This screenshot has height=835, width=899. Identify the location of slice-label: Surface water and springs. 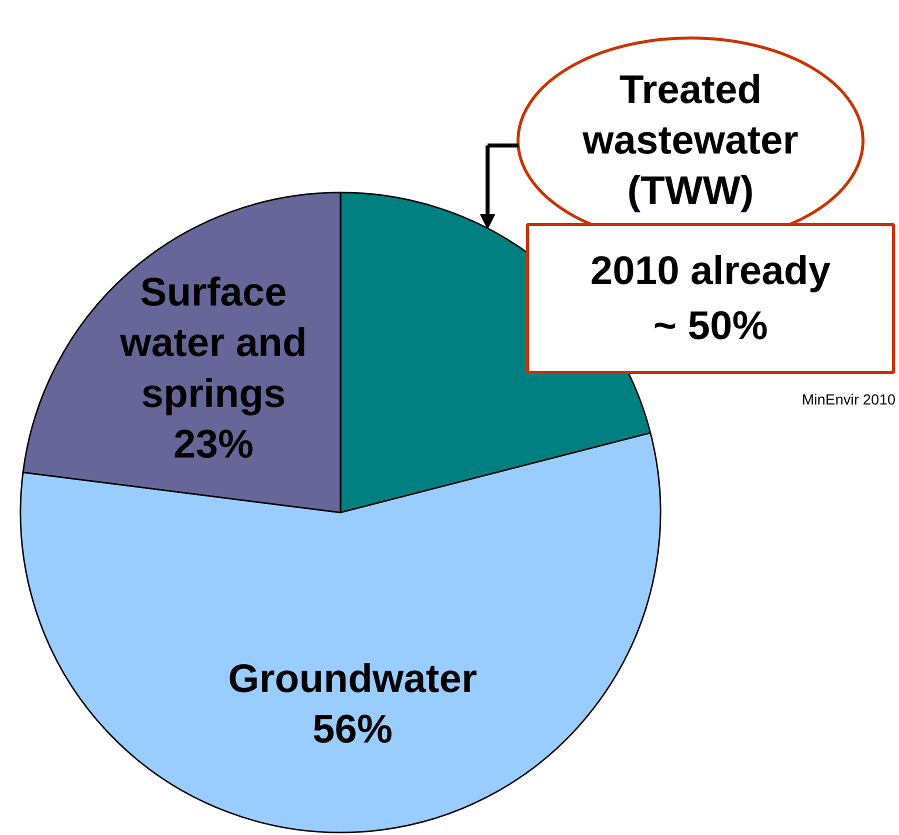
(213, 343).